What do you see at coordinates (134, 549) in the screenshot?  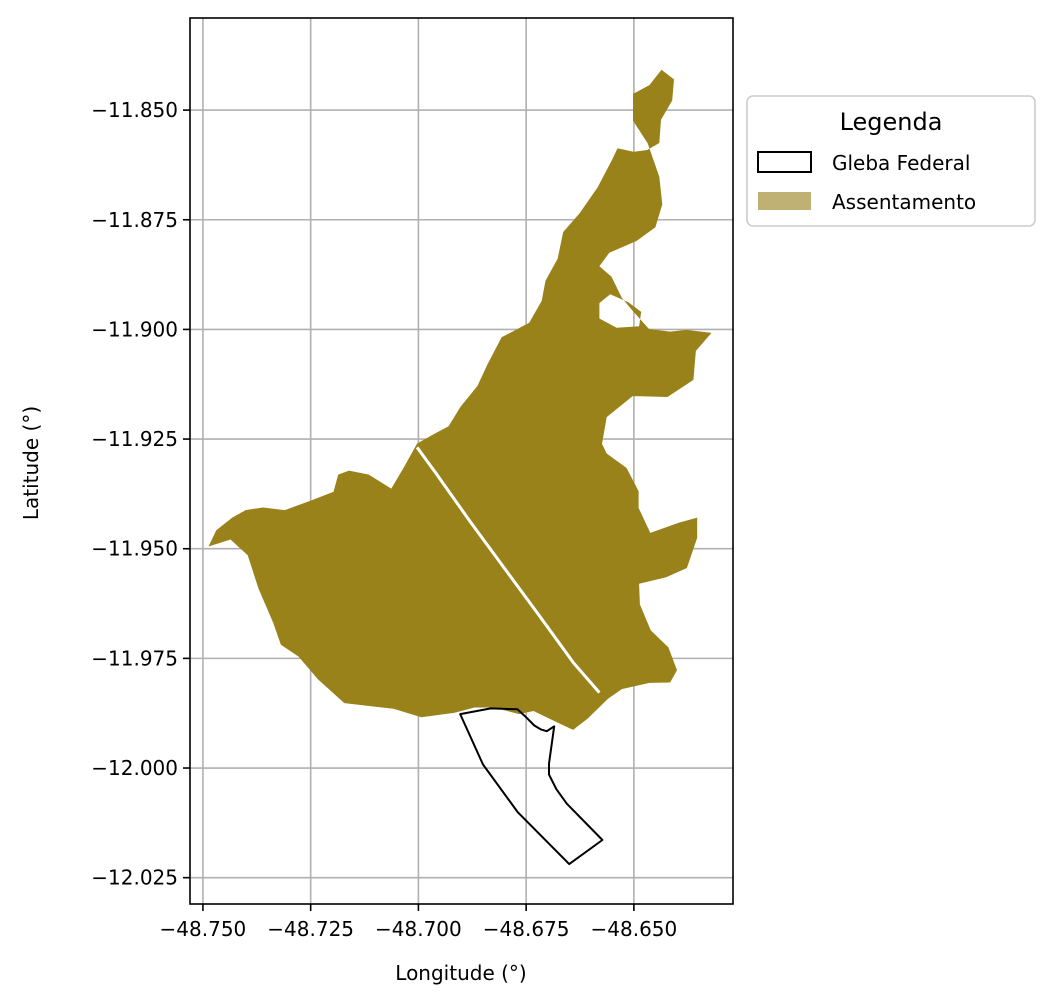 I see `y-tick-label-4: −11.950` at bounding box center [134, 549].